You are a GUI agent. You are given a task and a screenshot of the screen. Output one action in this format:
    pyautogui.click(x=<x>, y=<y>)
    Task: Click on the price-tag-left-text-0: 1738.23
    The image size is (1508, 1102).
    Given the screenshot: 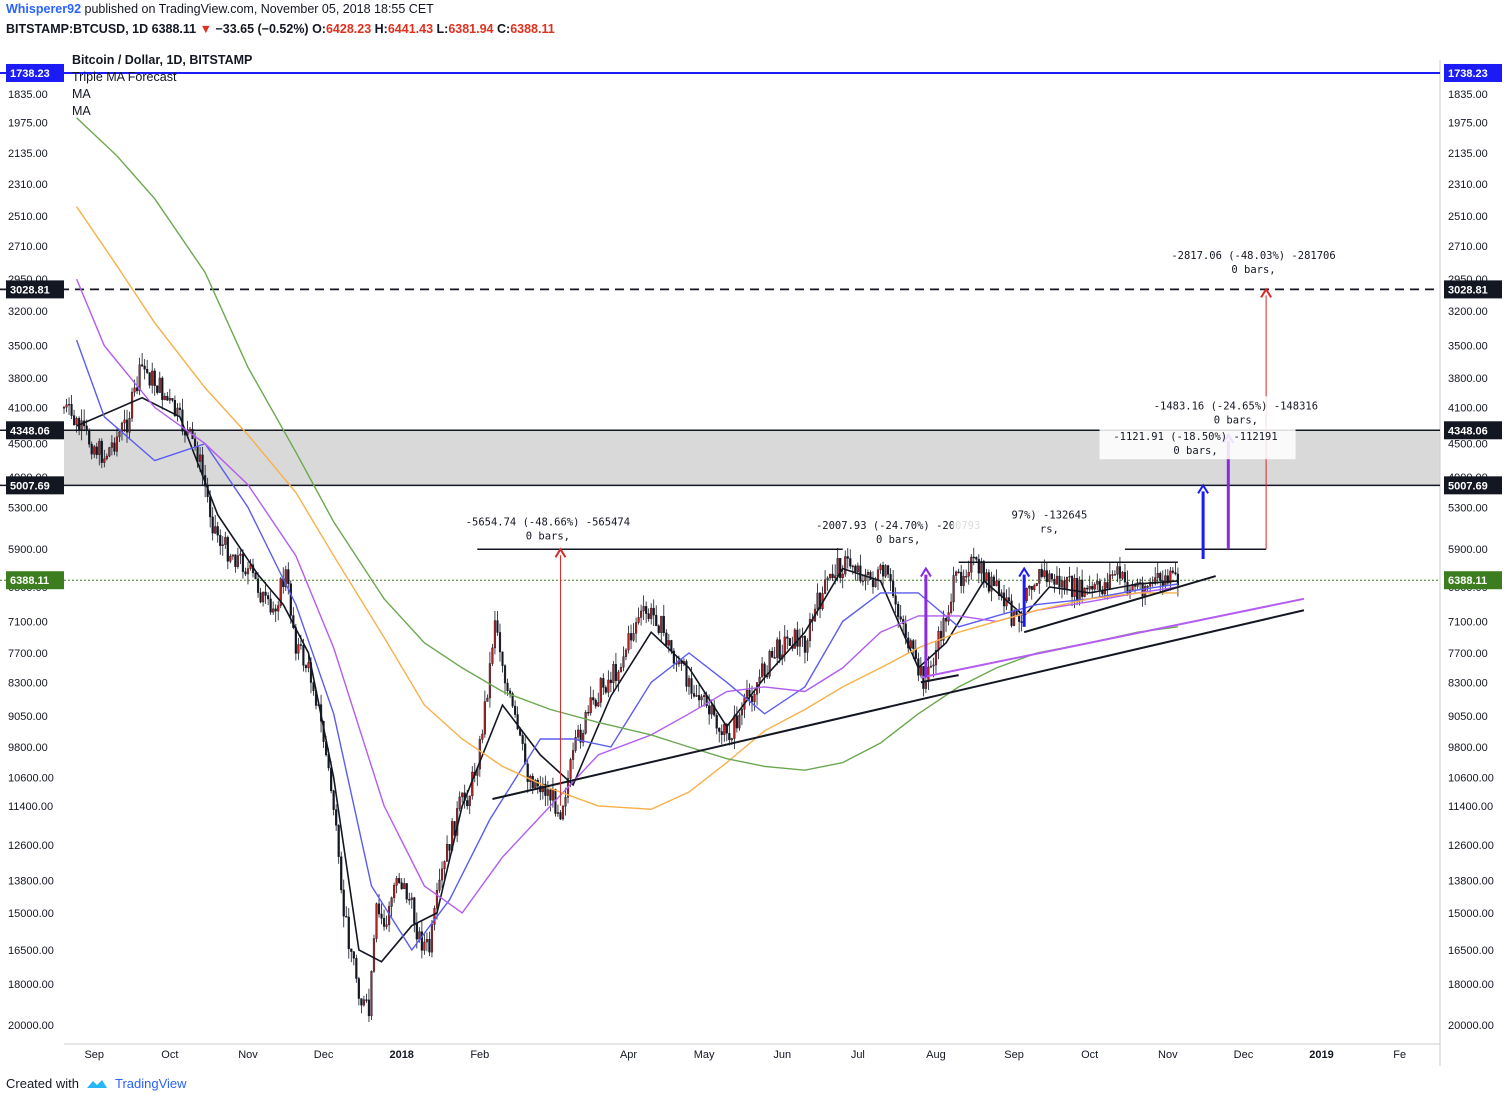 What is the action you would take?
    pyautogui.click(x=30, y=74)
    